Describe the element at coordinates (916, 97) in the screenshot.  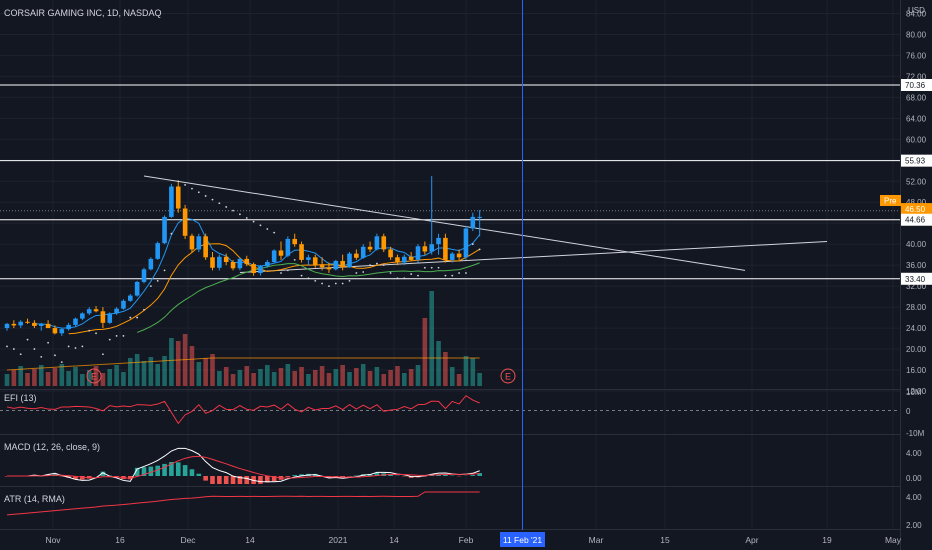
I see `price-tick-label: 68.00` at that location.